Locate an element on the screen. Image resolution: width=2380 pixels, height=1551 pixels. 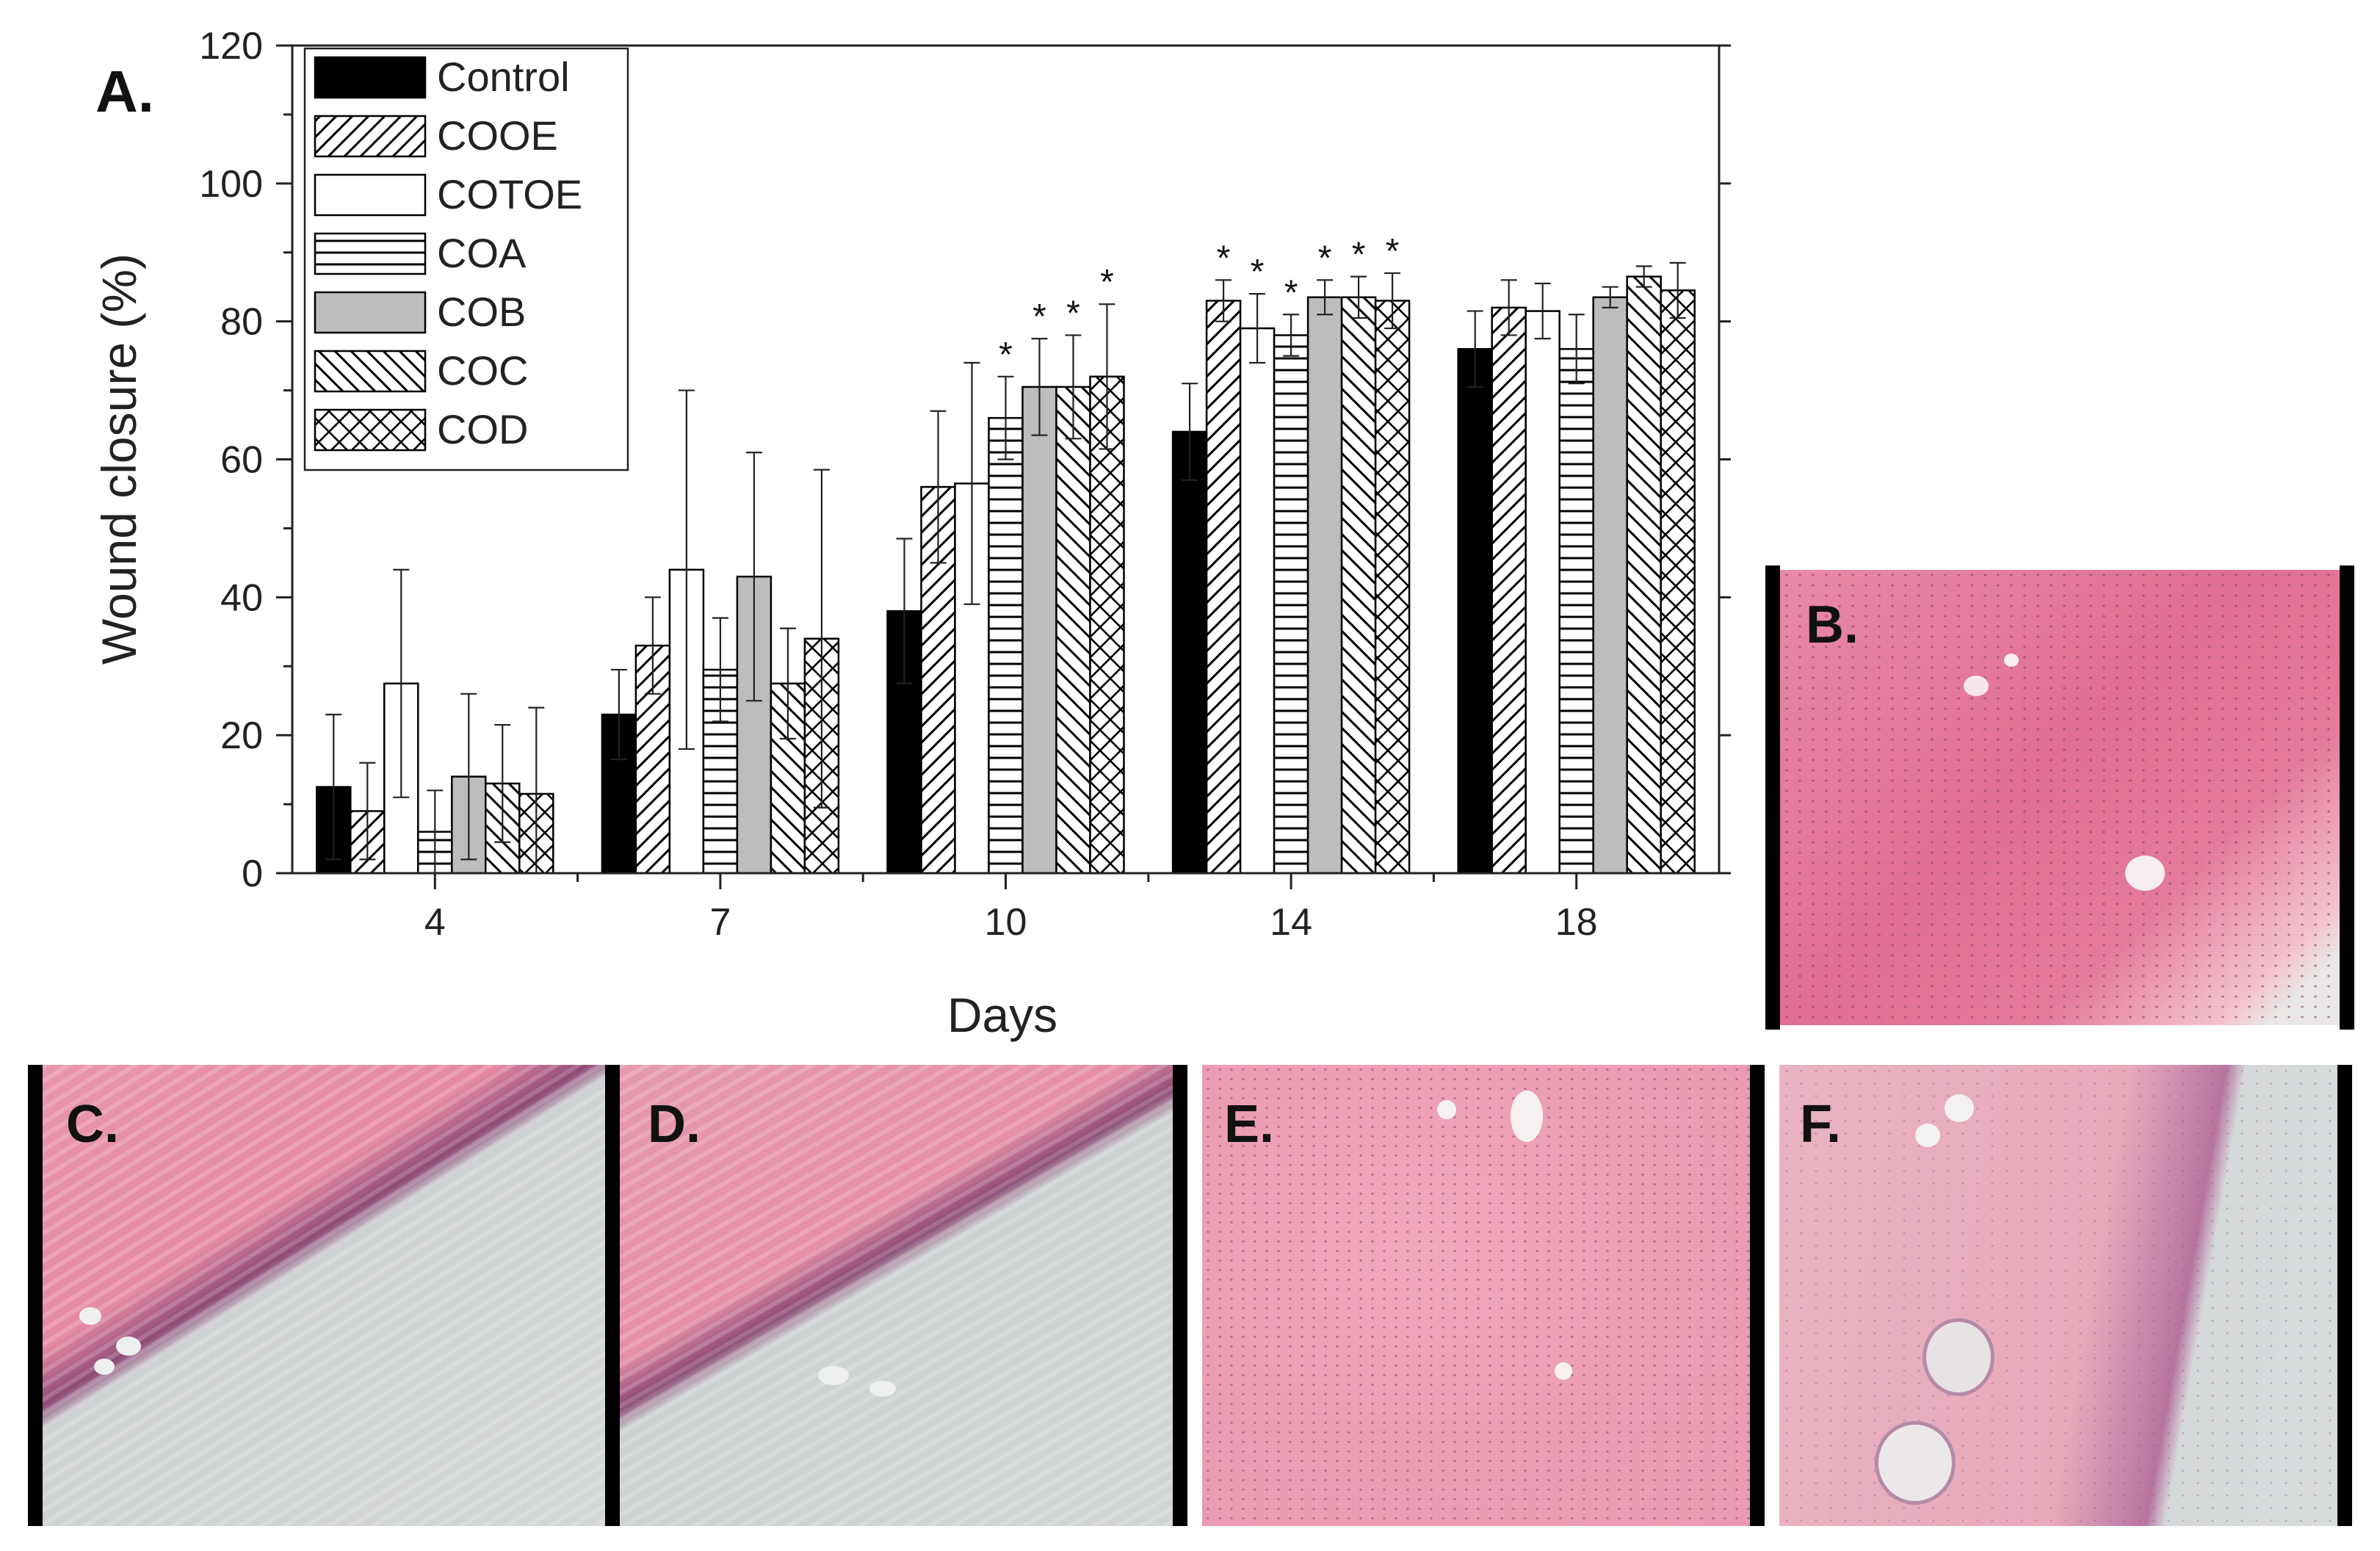
y-axis-label: Wound closure (%) is located at coordinates (119, 459).